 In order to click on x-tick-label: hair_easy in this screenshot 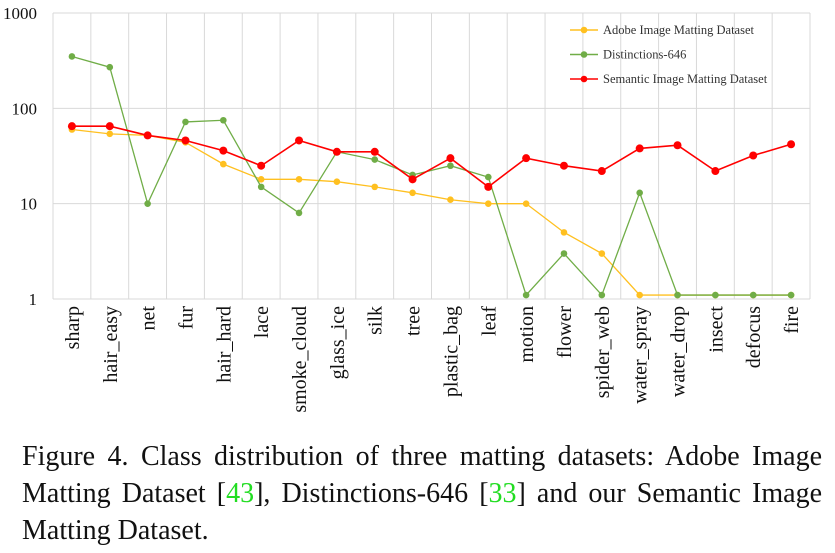, I will do `click(111, 344)`.